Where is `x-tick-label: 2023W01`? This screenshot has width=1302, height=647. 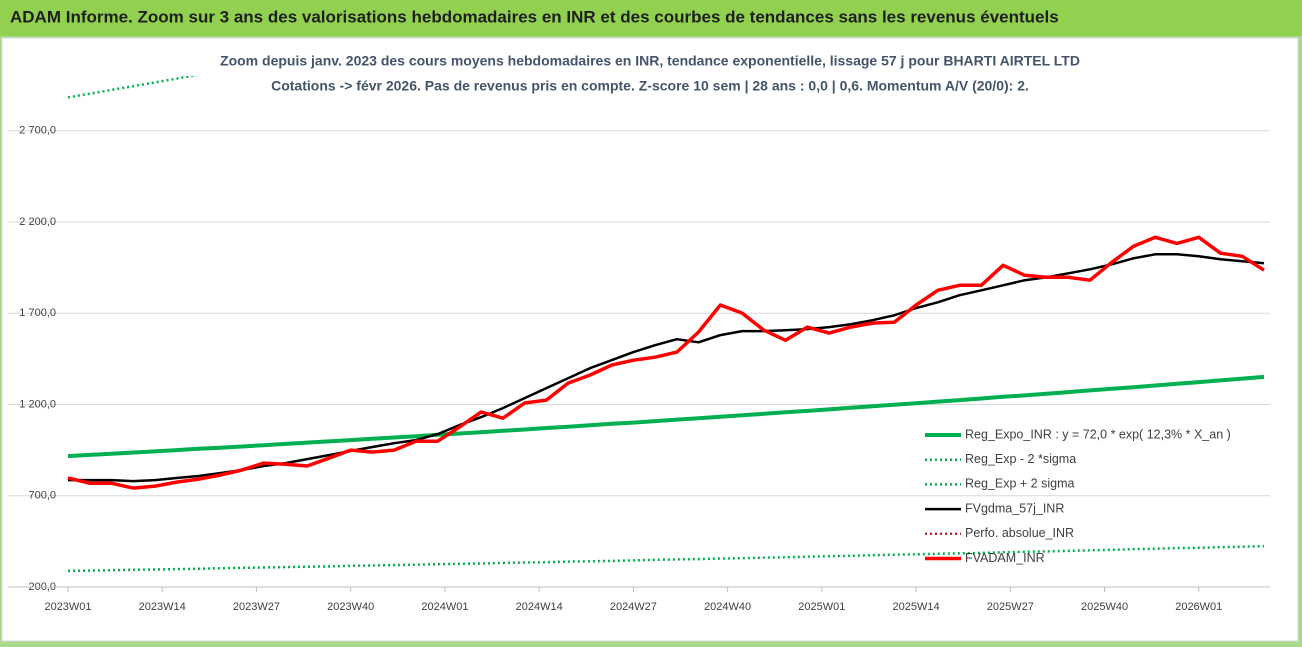
x-tick-label: 2023W01 is located at coordinates (67, 607).